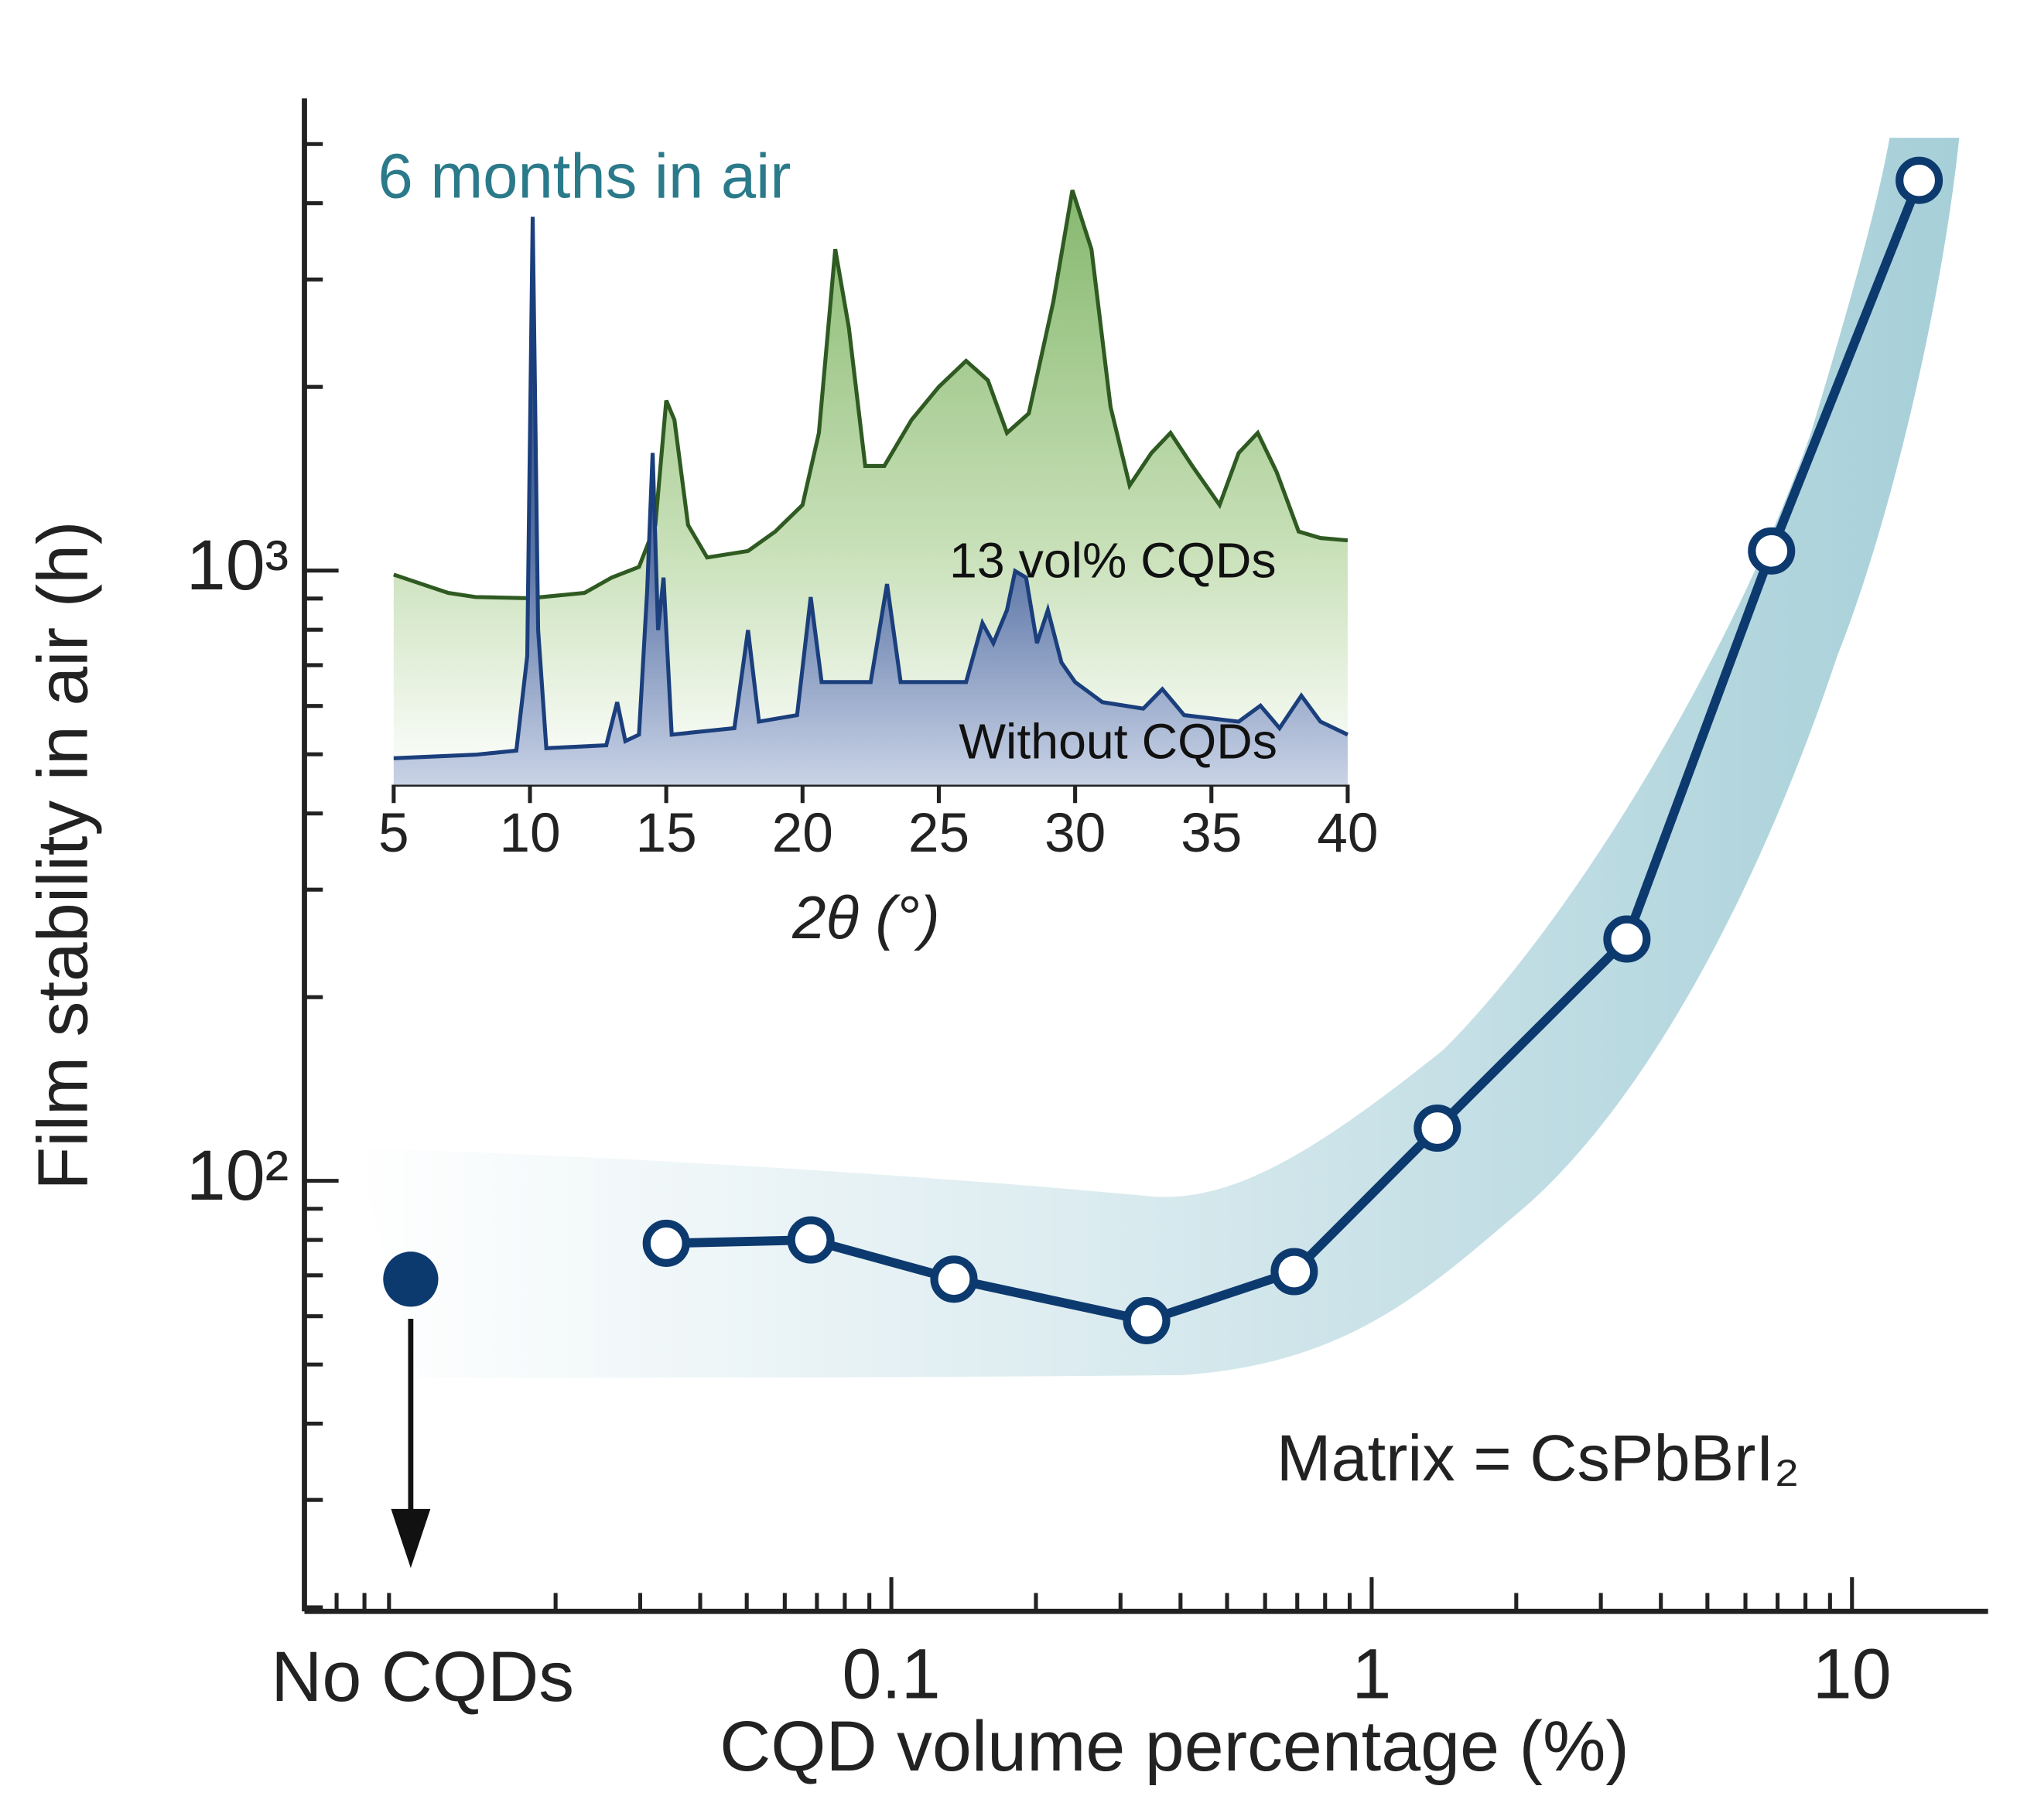 The width and height of the screenshot is (2034, 1820). Describe the element at coordinates (584, 177) in the screenshot. I see `inset-title: 6 months in air` at that location.